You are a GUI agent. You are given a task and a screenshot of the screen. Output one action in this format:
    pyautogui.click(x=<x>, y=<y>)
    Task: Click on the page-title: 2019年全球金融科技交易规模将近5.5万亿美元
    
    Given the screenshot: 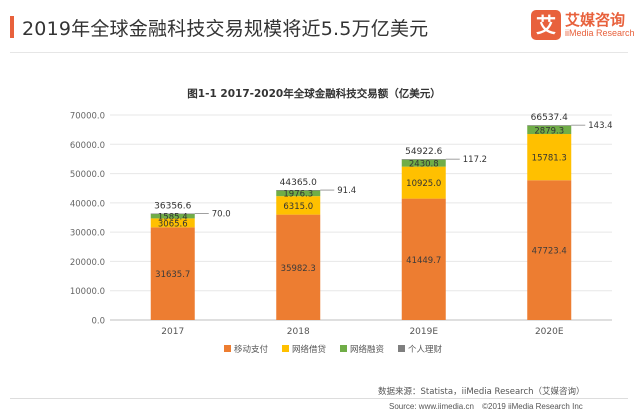 What is the action you would take?
    pyautogui.click(x=225, y=29)
    